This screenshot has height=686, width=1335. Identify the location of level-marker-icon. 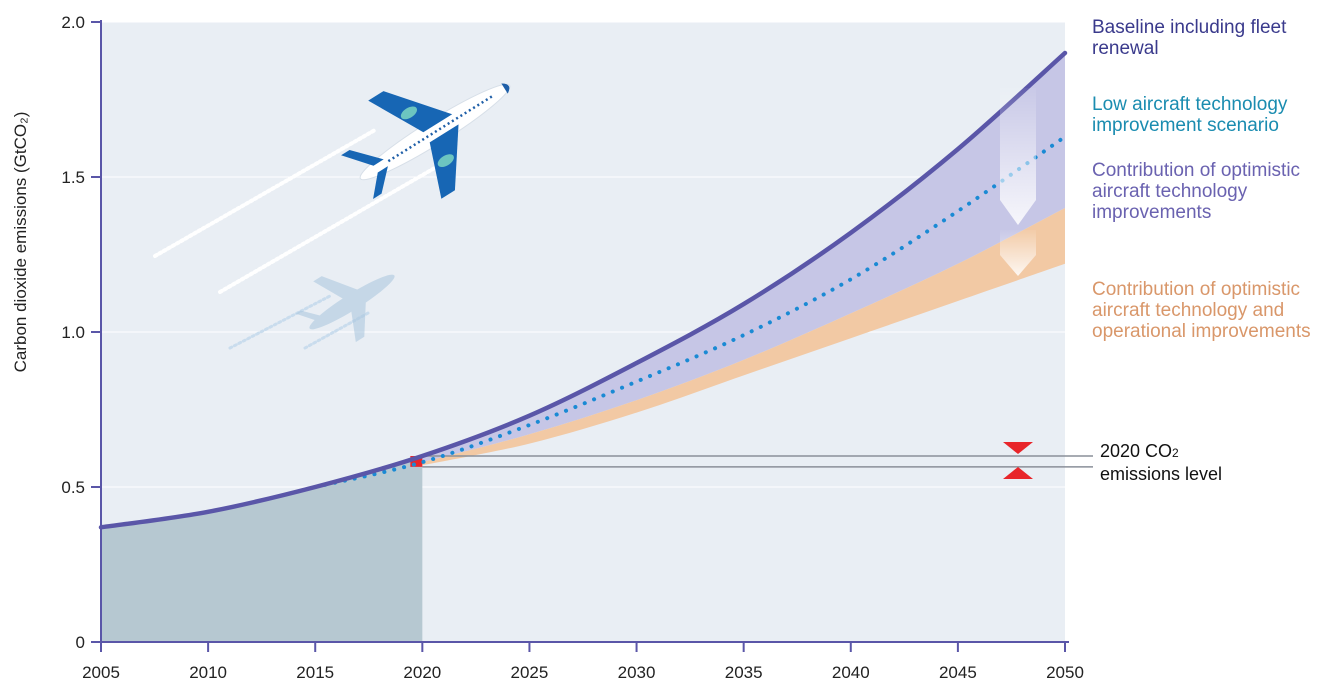
(1018, 460).